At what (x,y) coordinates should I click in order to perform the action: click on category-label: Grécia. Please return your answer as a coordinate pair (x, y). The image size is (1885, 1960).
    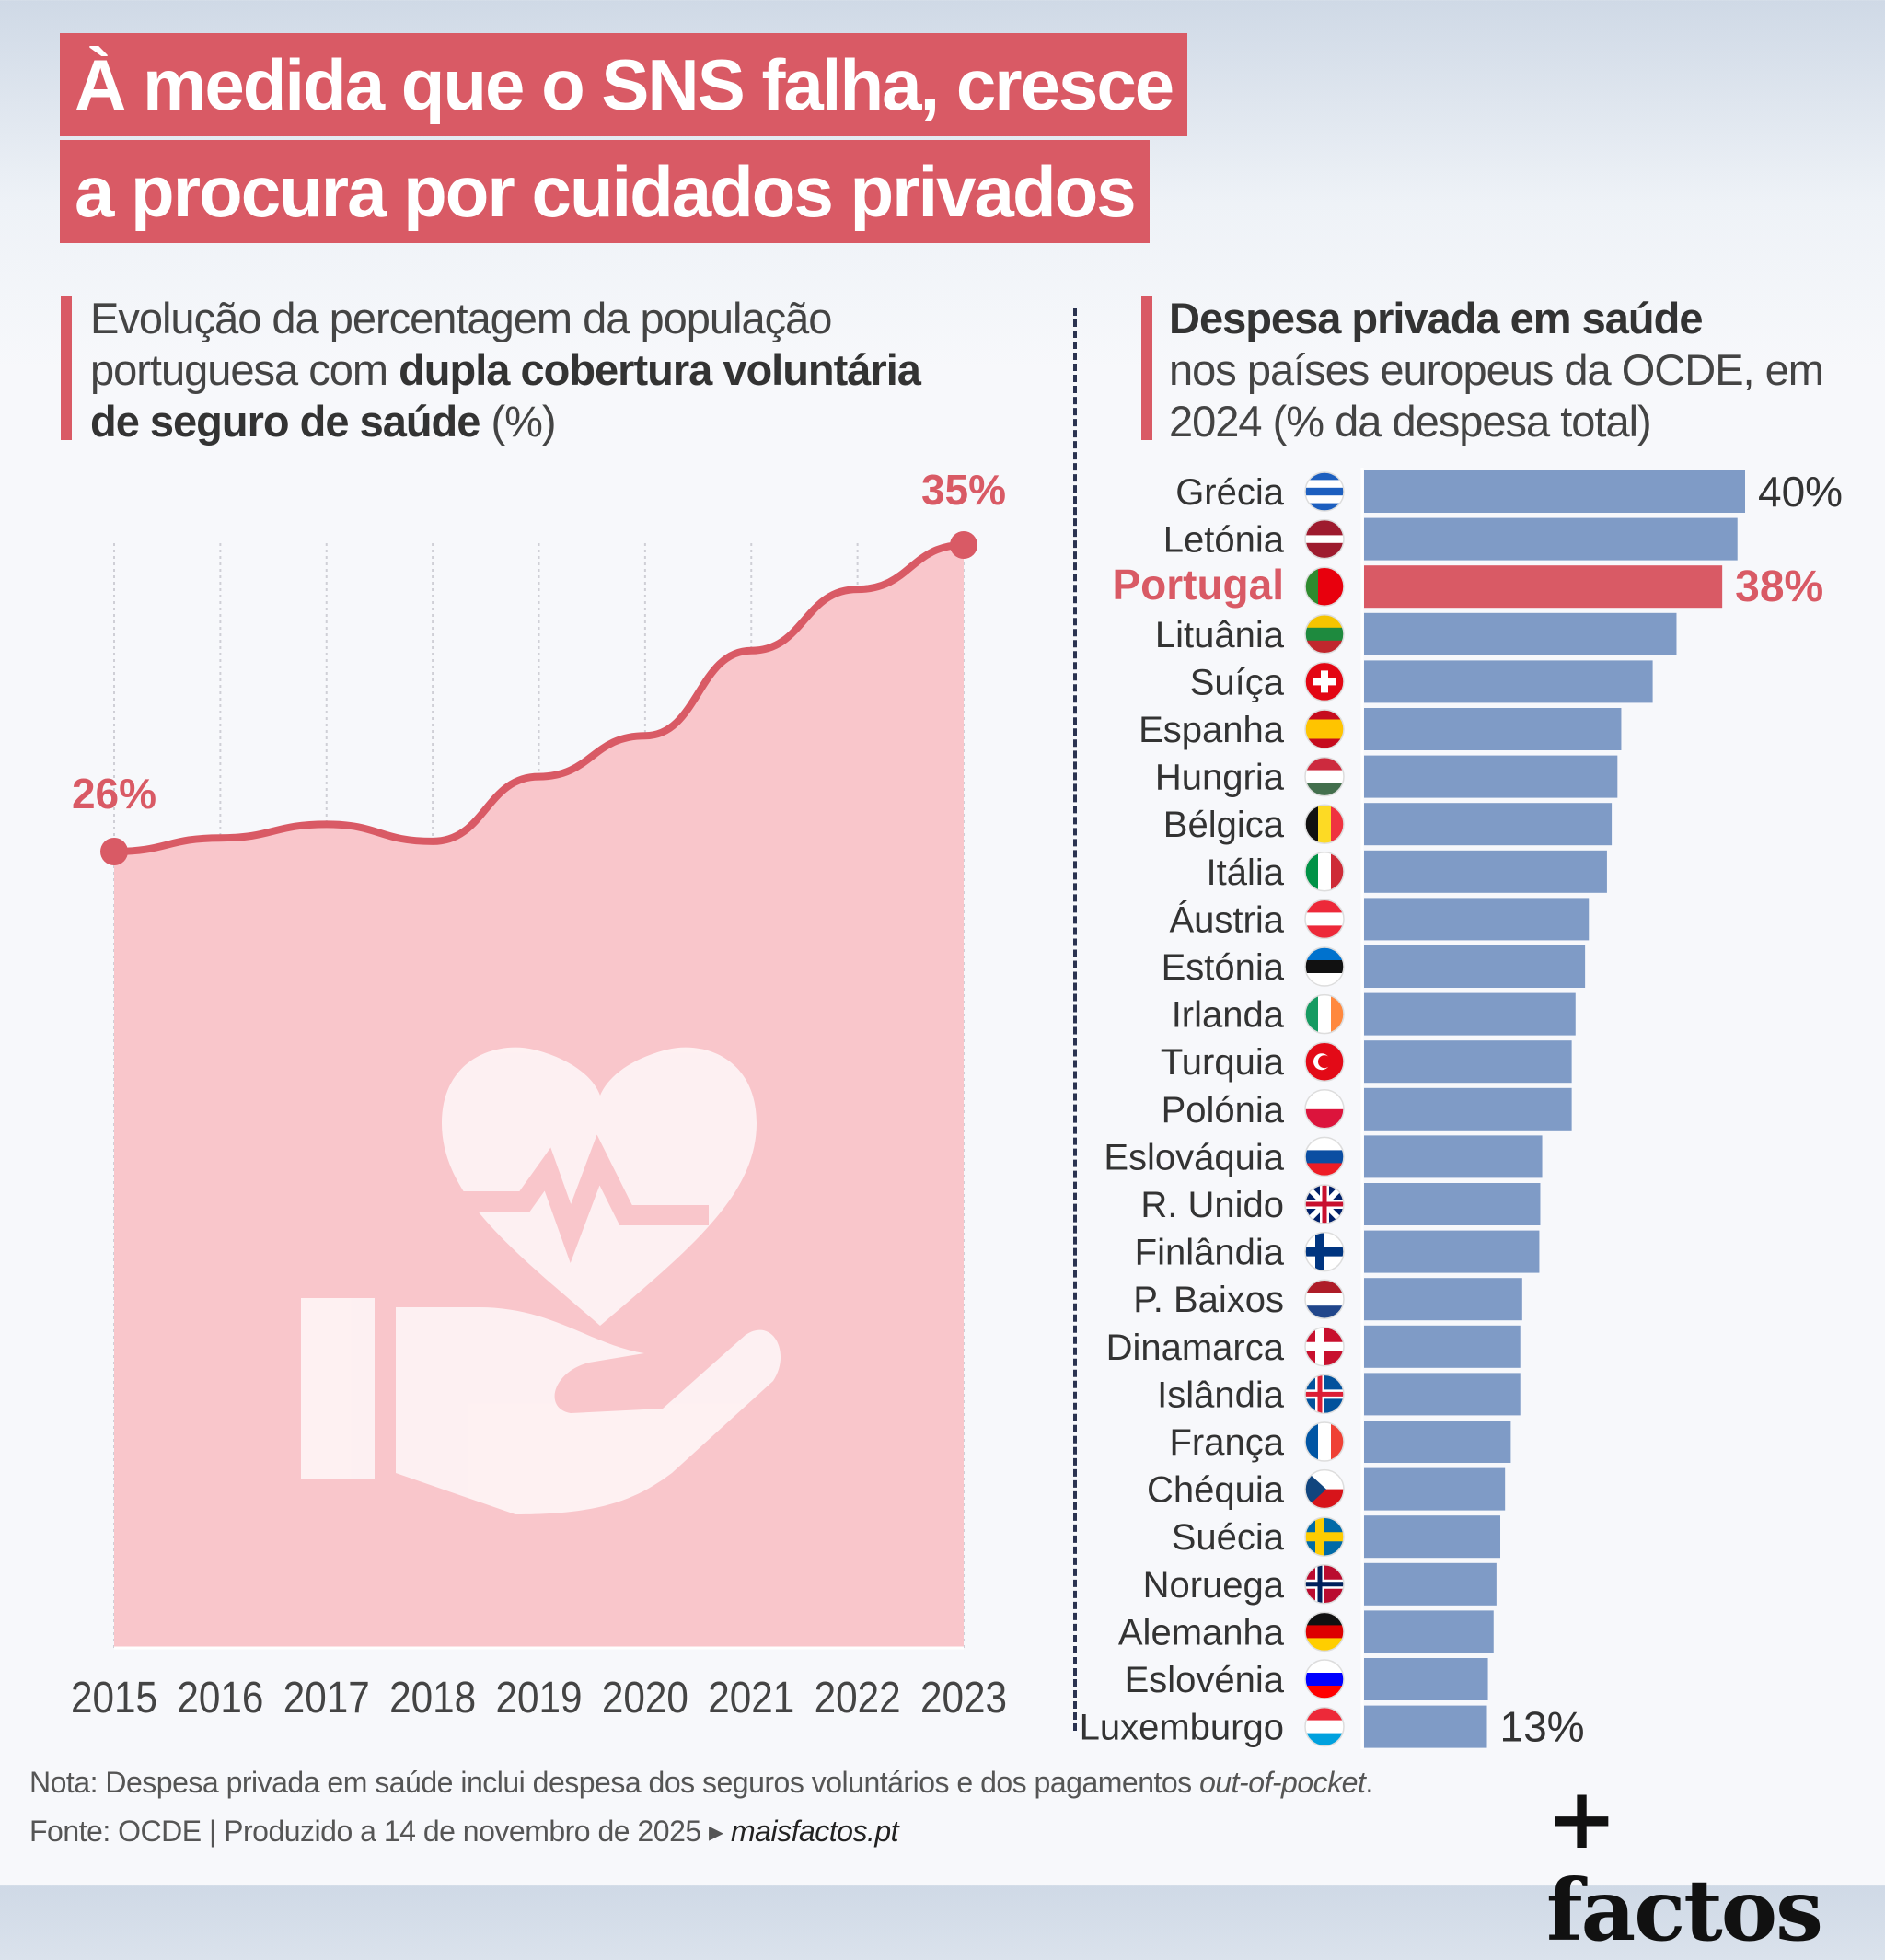
    Looking at the image, I should click on (1230, 492).